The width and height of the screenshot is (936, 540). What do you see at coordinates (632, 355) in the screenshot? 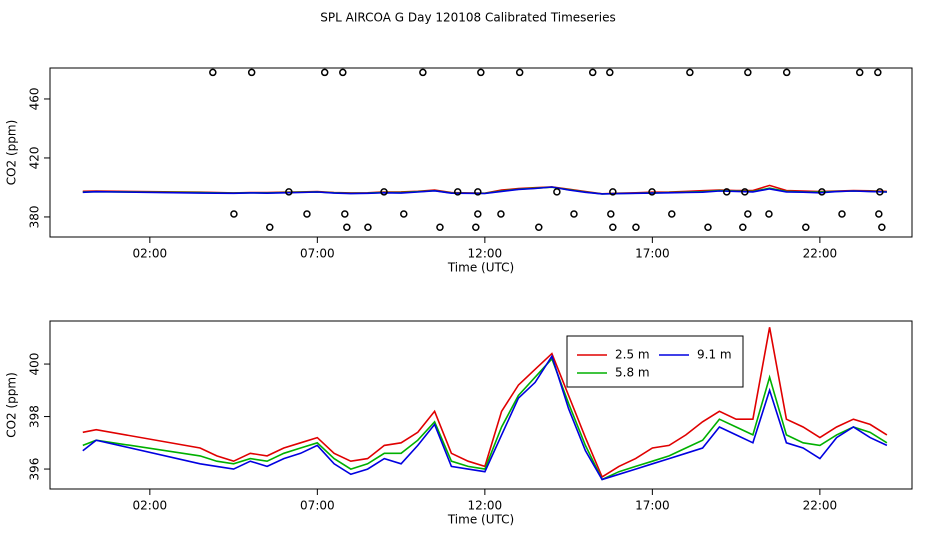
I see `legend-label: 2.5 m` at bounding box center [632, 355].